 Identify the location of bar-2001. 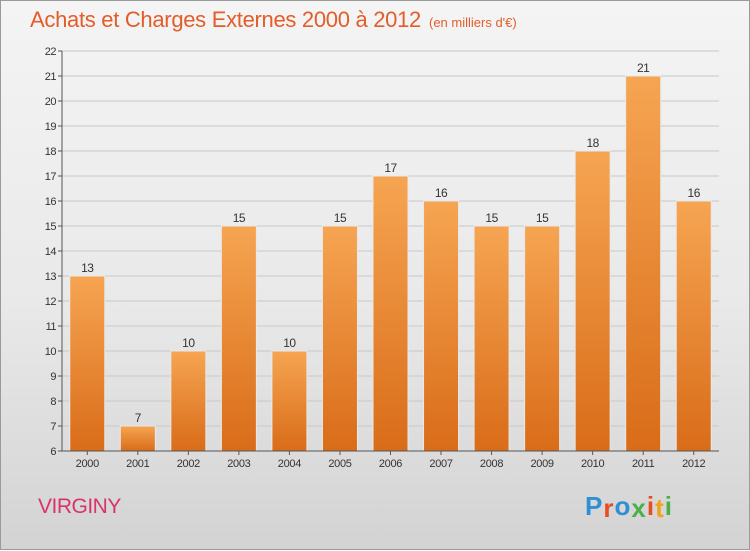
(137, 438).